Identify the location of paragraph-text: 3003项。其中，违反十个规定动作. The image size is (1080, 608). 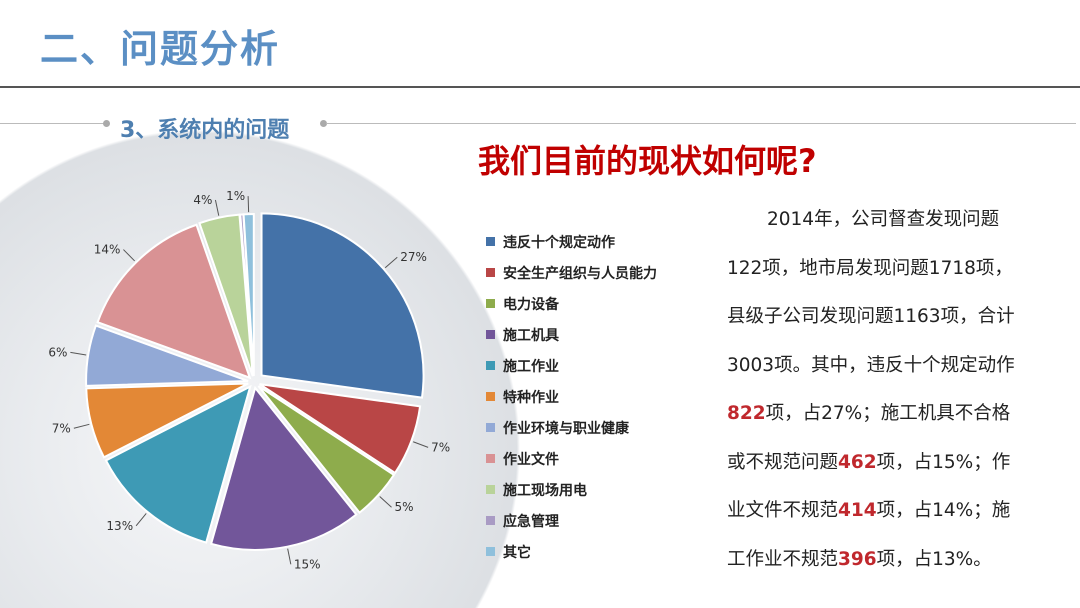
(871, 365).